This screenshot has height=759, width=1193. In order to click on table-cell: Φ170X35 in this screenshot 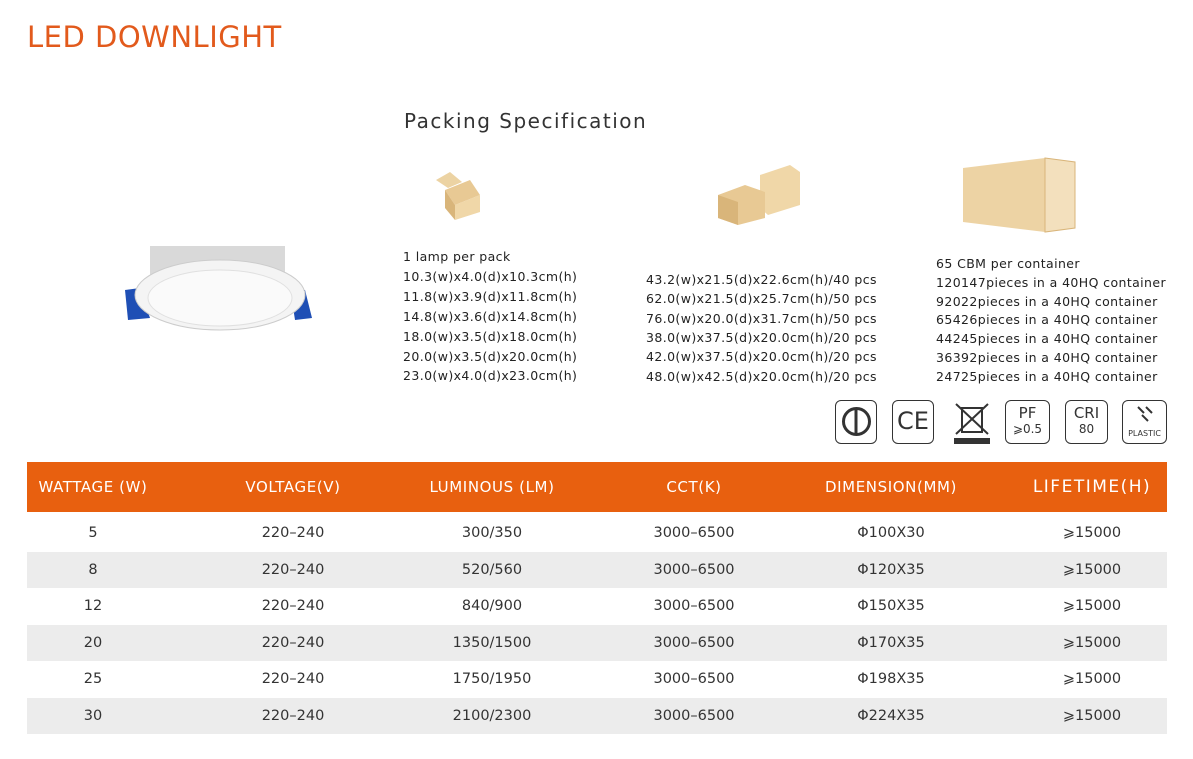, I will do `click(891, 642)`.